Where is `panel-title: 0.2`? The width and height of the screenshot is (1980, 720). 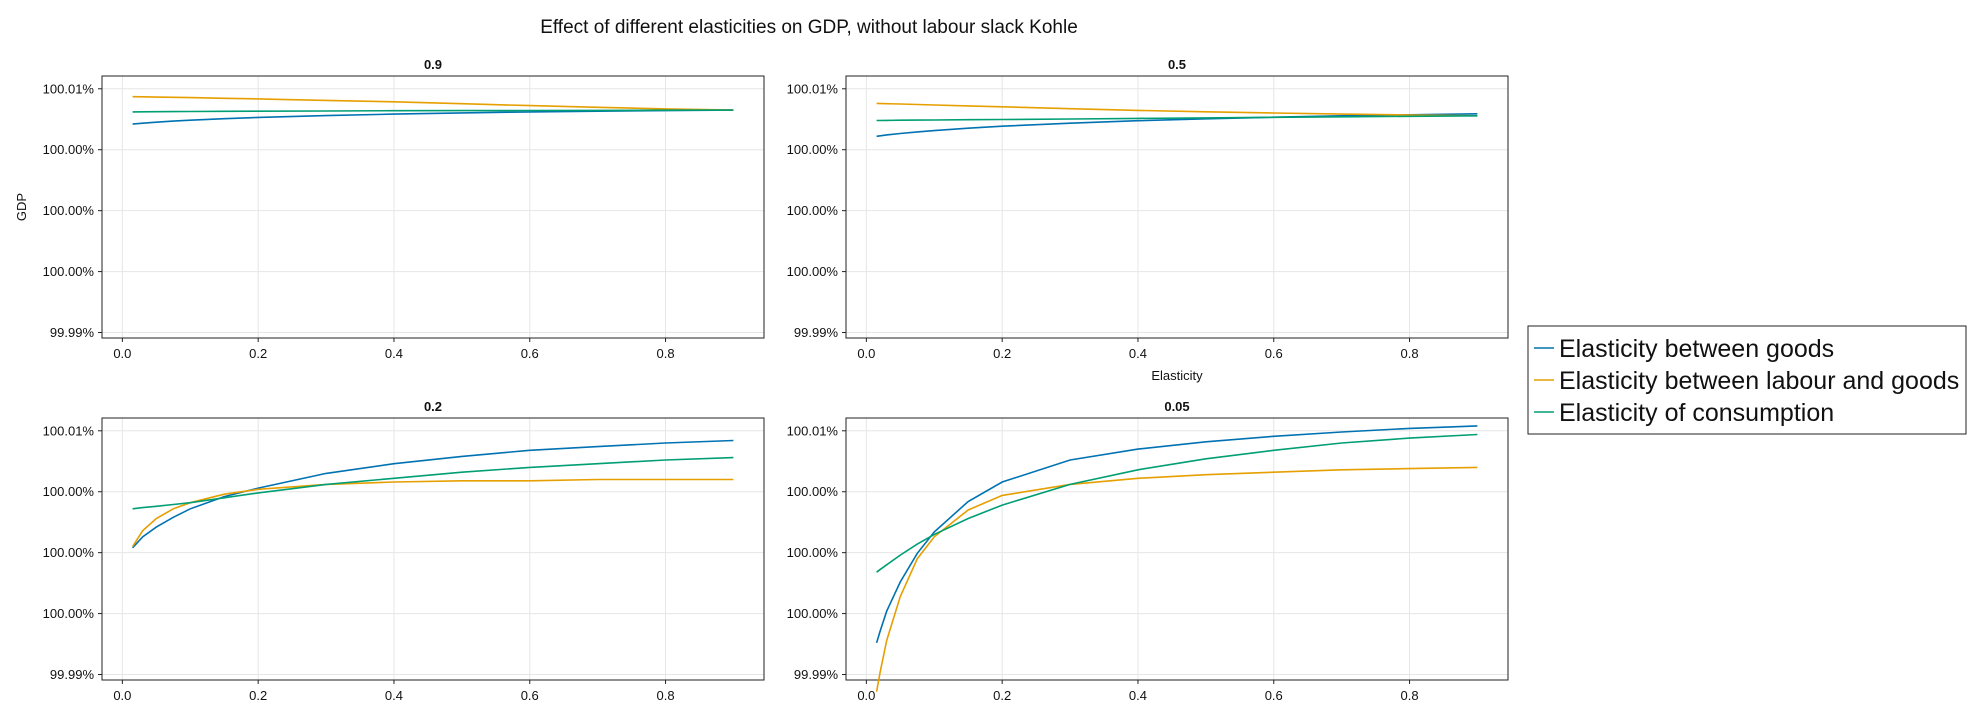
panel-title: 0.2 is located at coordinates (433, 406).